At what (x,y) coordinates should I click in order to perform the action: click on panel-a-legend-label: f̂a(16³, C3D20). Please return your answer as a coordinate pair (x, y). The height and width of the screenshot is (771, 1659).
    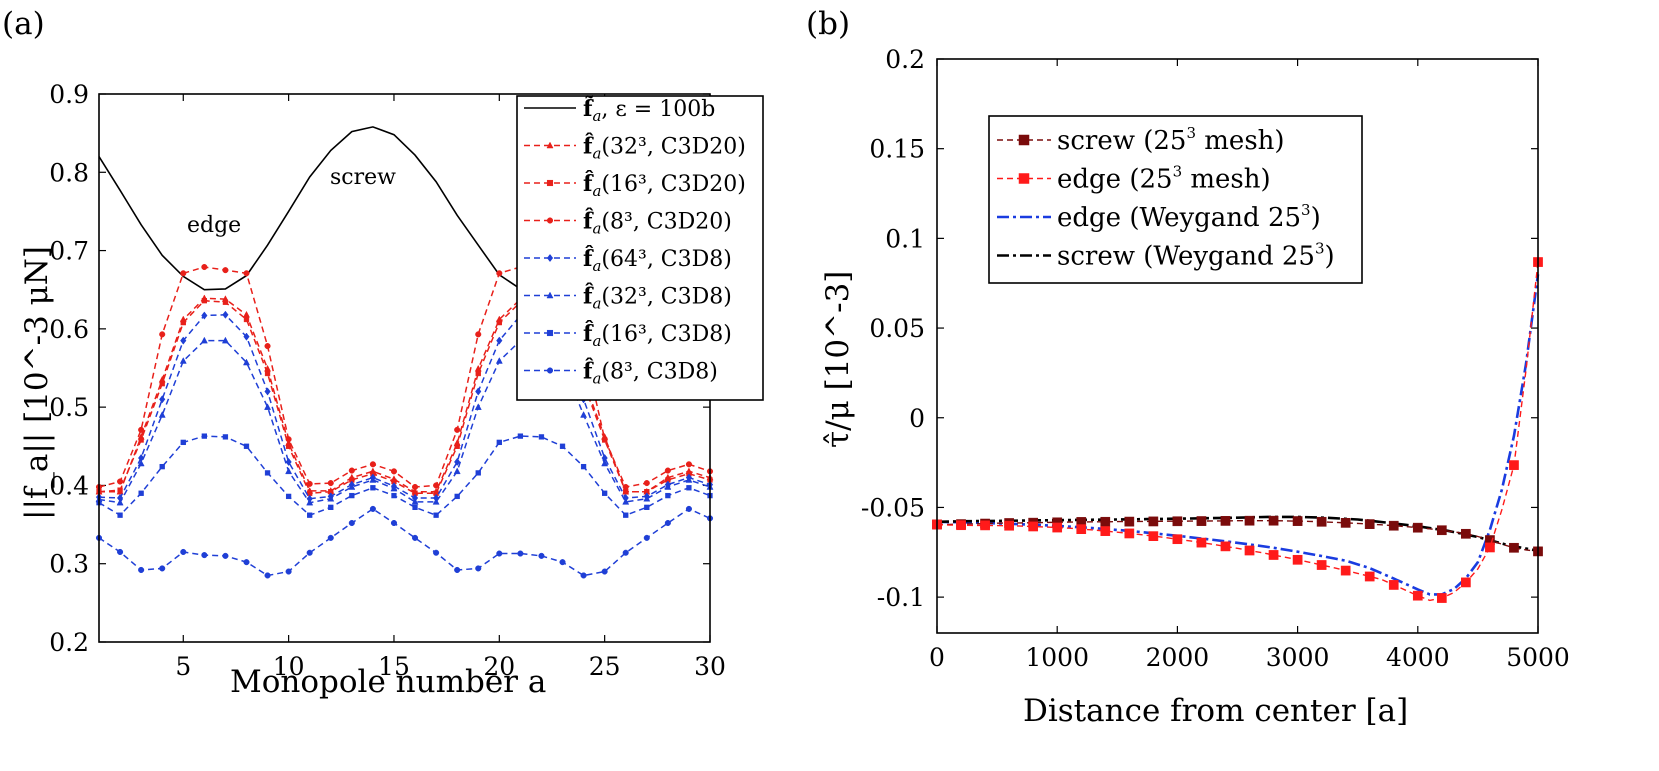
    Looking at the image, I should click on (664, 185).